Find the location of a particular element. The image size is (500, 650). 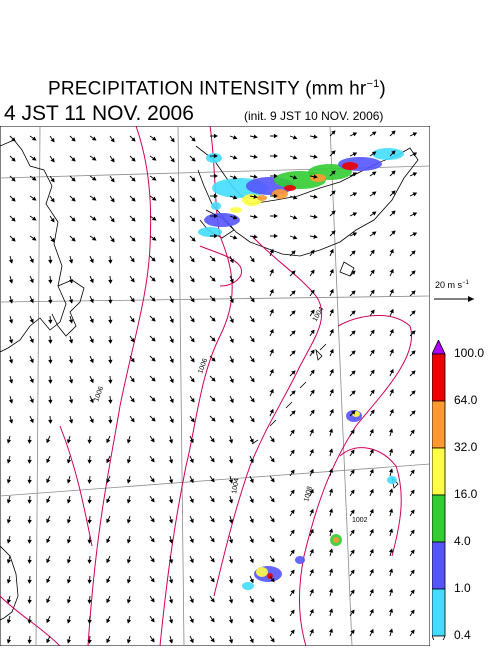

colorbar-bottom-arrow is located at coordinates (439, 637).